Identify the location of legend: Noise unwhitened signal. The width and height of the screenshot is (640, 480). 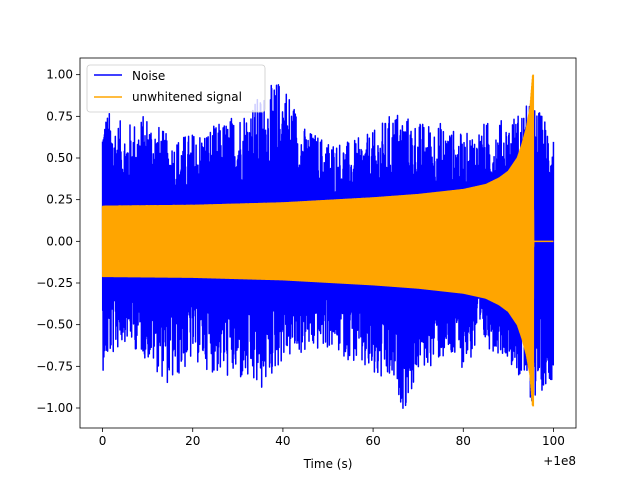
(176, 88).